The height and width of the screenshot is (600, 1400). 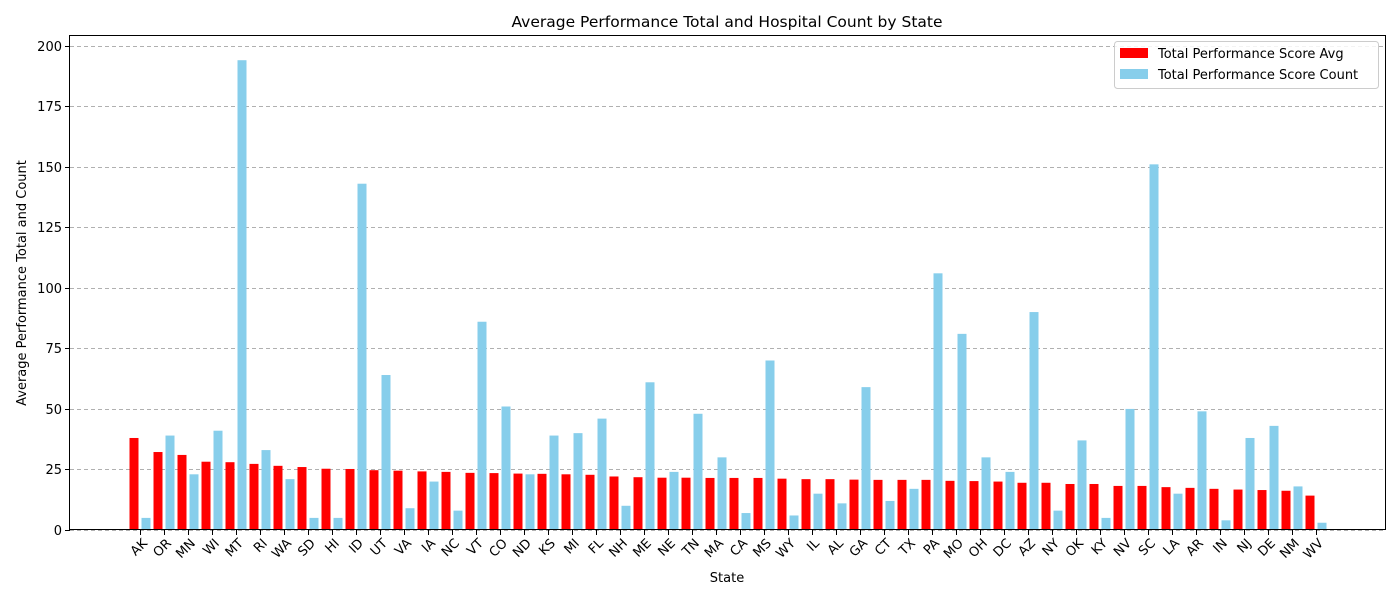 What do you see at coordinates (907, 547) in the screenshot?
I see `x-tick-label: TX` at bounding box center [907, 547].